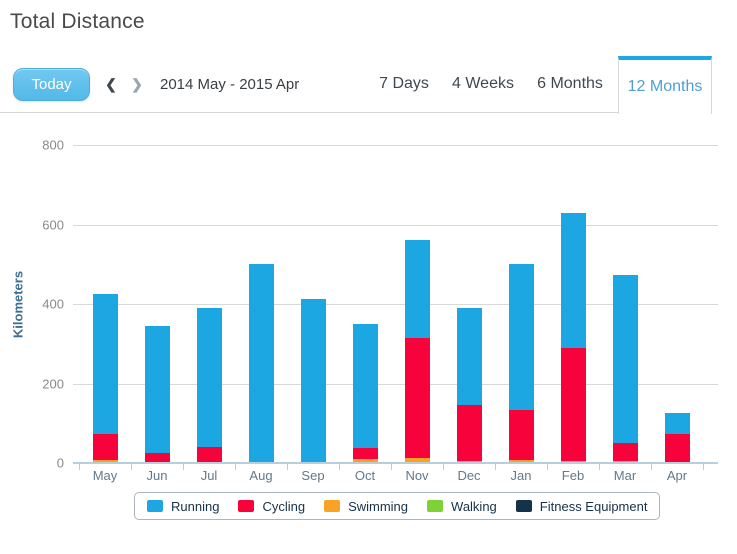 This screenshot has width=737, height=554. What do you see at coordinates (404, 83) in the screenshot?
I see `tab-7-days: 7 Days` at bounding box center [404, 83].